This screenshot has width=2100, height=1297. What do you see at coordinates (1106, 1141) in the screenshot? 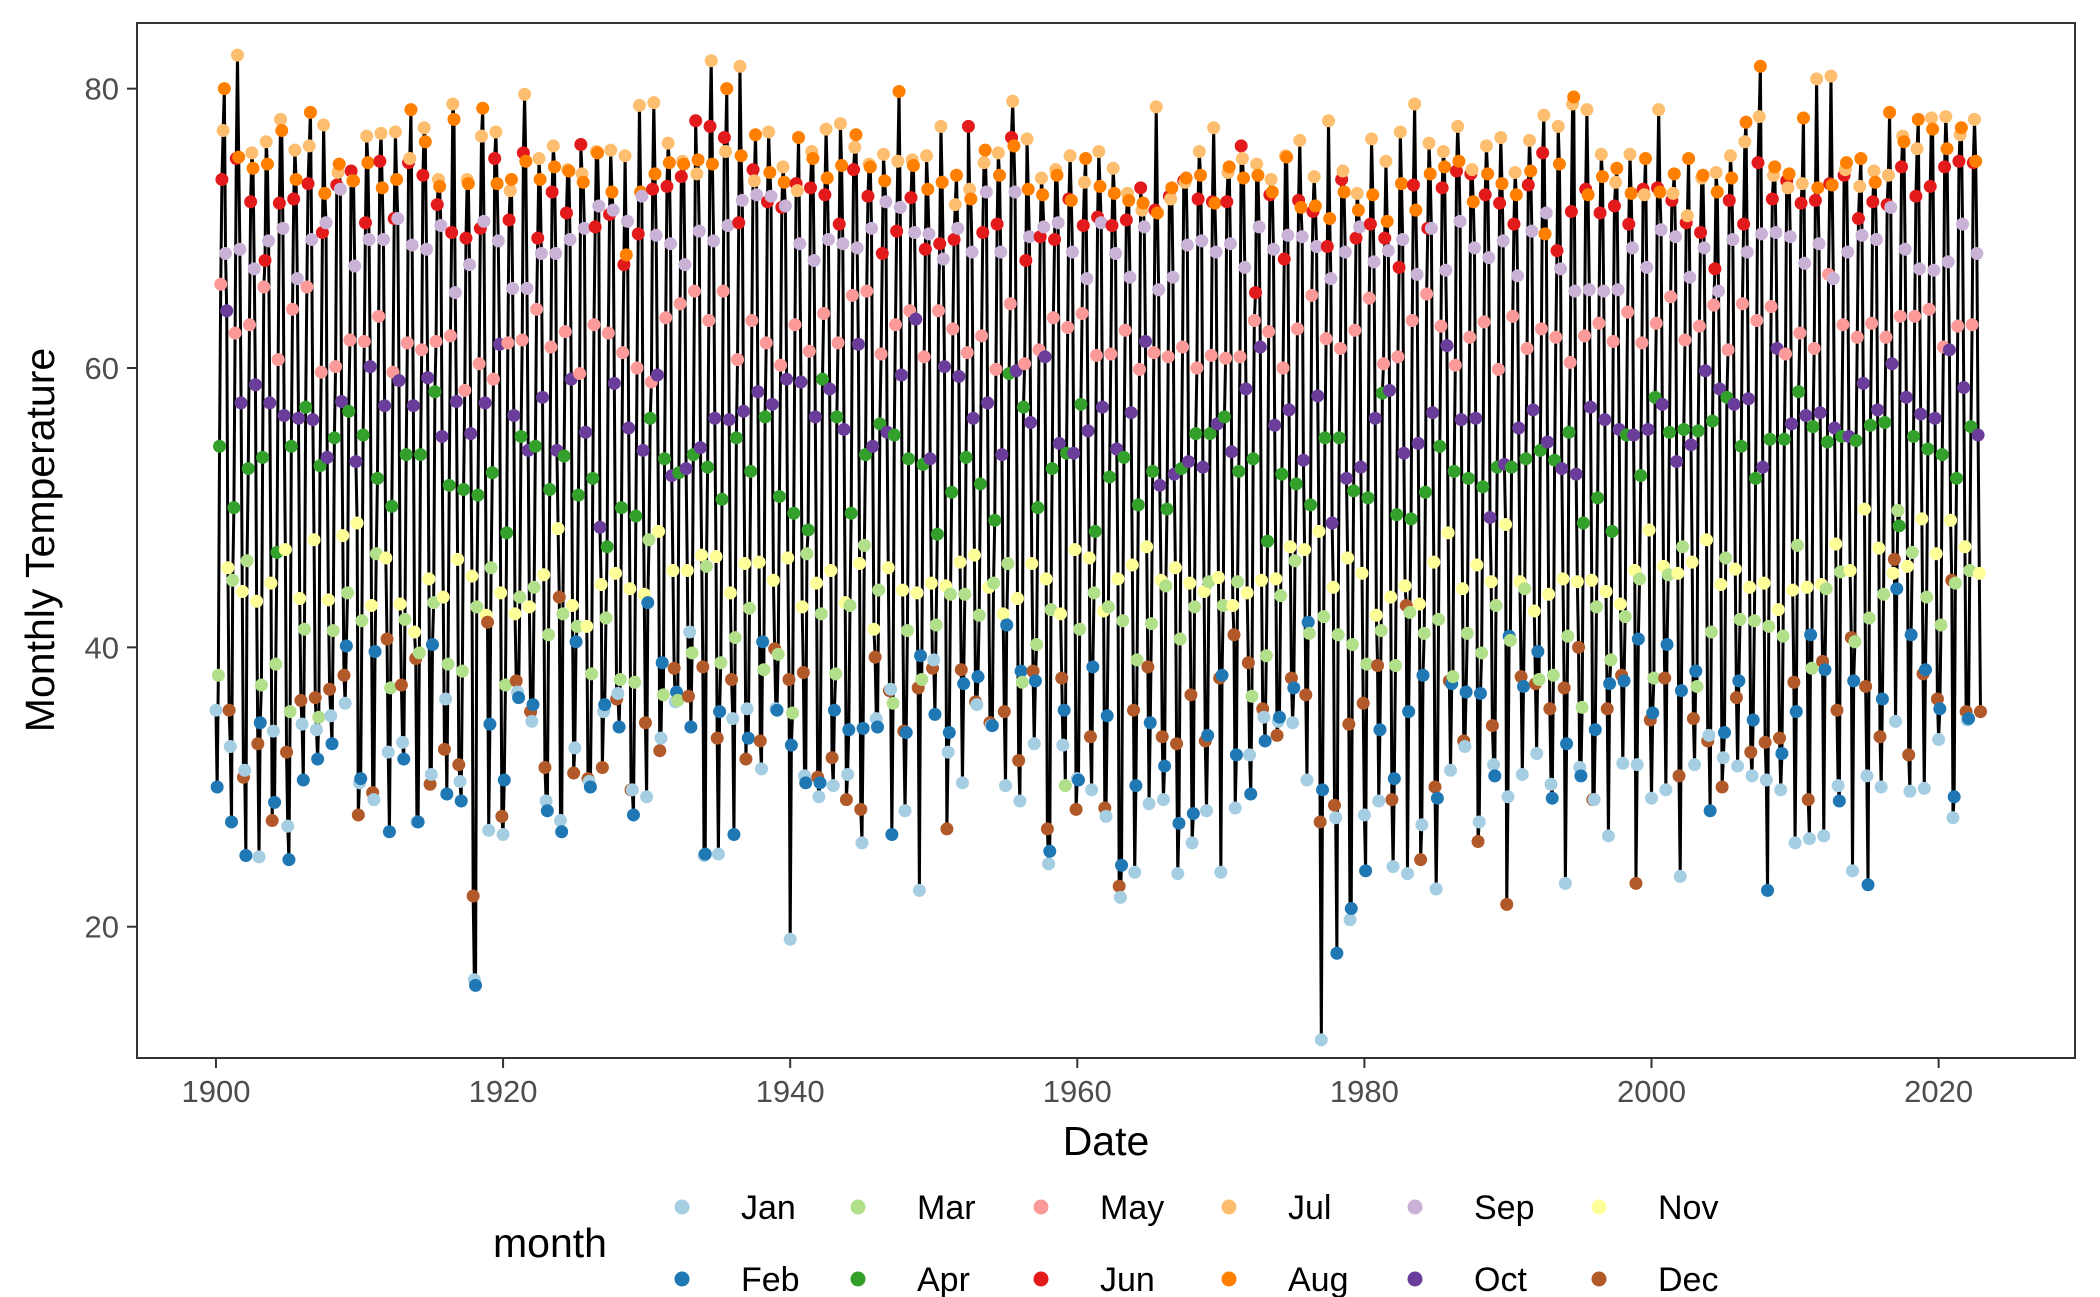
I see `x-axis-title: Date` at bounding box center [1106, 1141].